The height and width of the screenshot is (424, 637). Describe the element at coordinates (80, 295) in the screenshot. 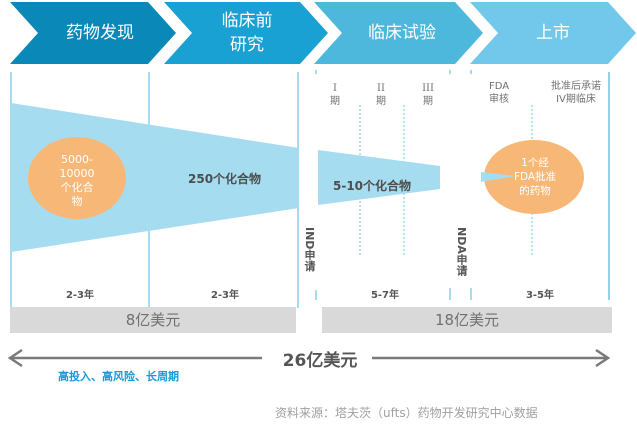

I see `duration-discovery: 2-3年` at that location.